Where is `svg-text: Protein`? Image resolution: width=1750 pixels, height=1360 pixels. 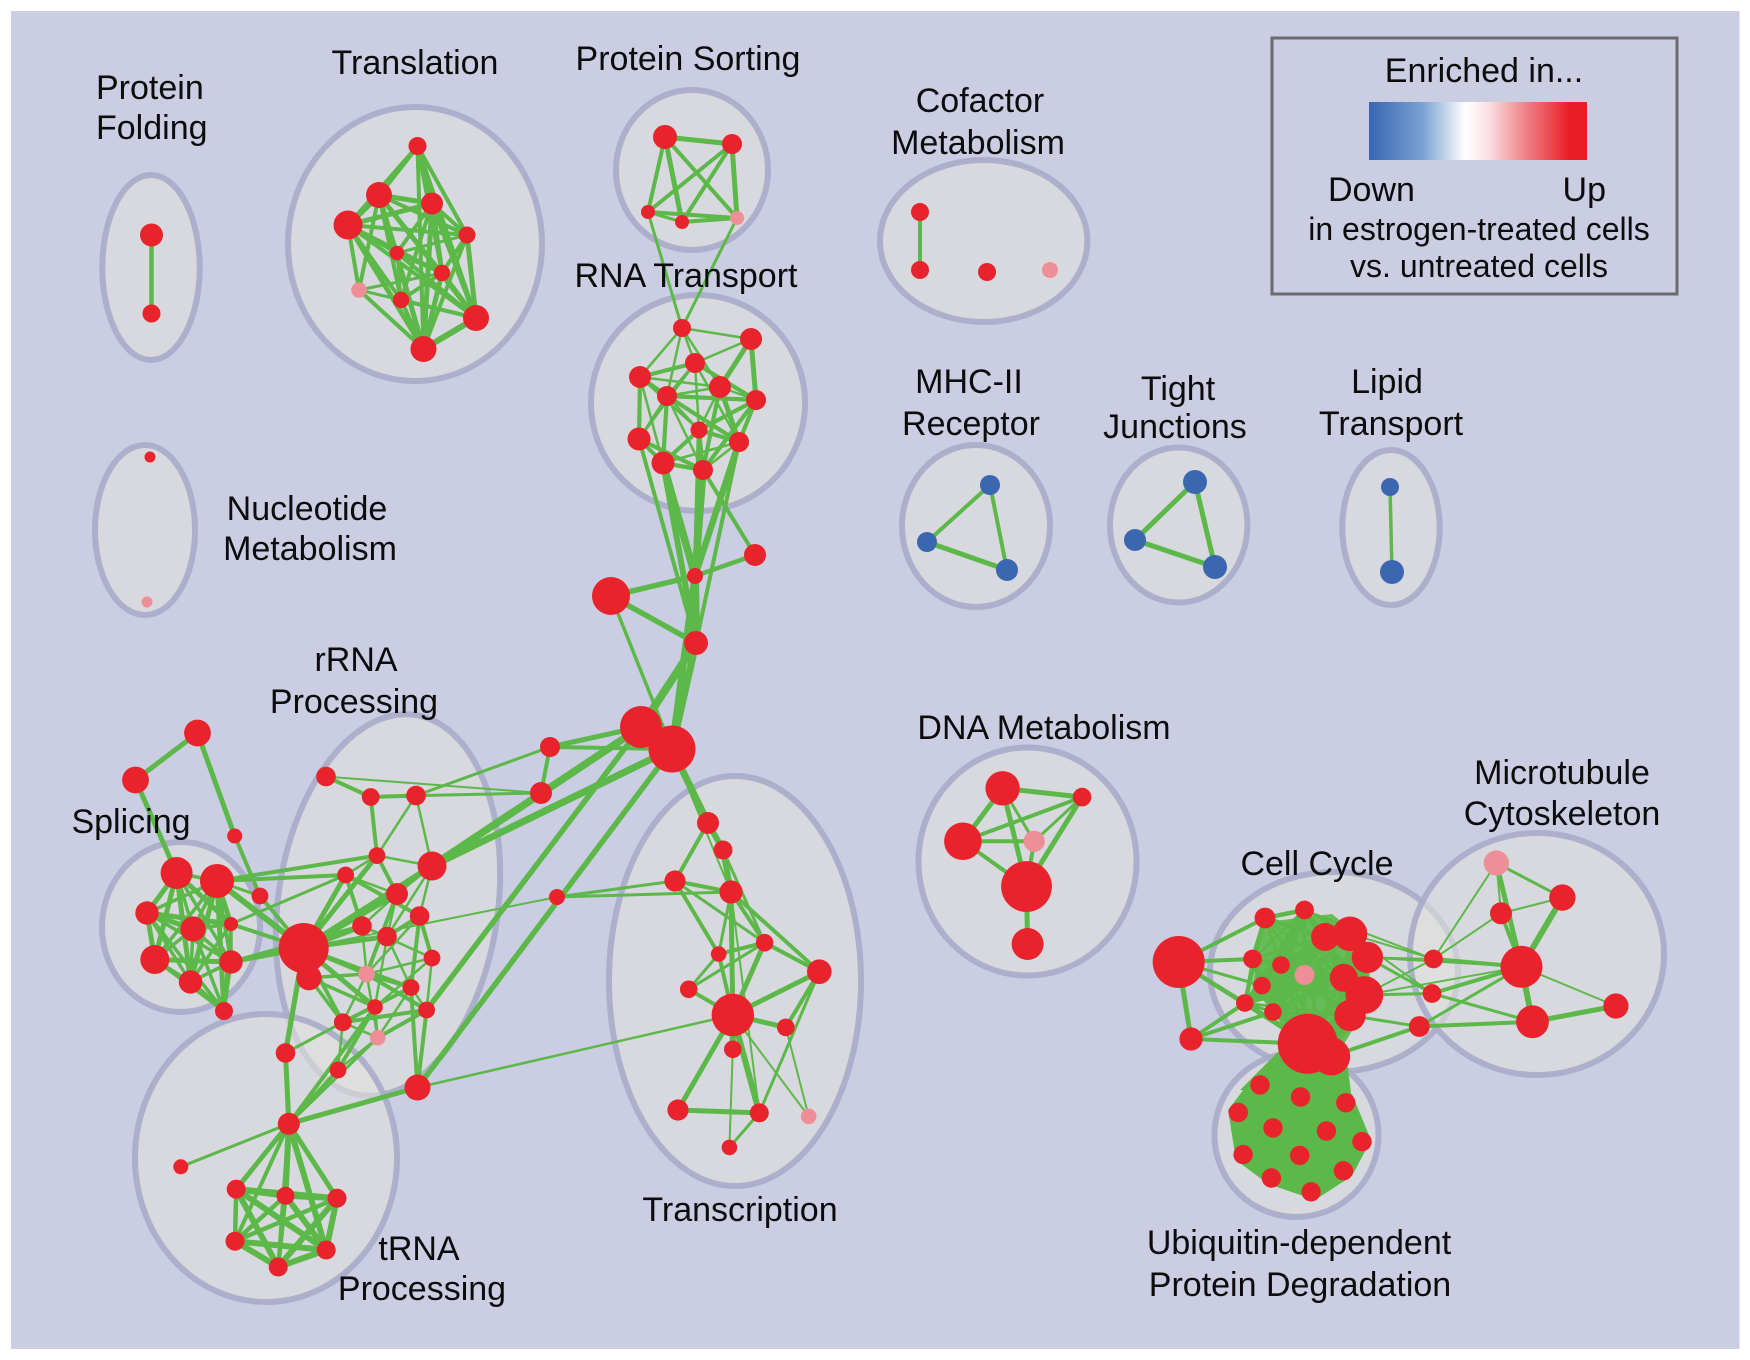 svg-text: Protein is located at coordinates (150, 88).